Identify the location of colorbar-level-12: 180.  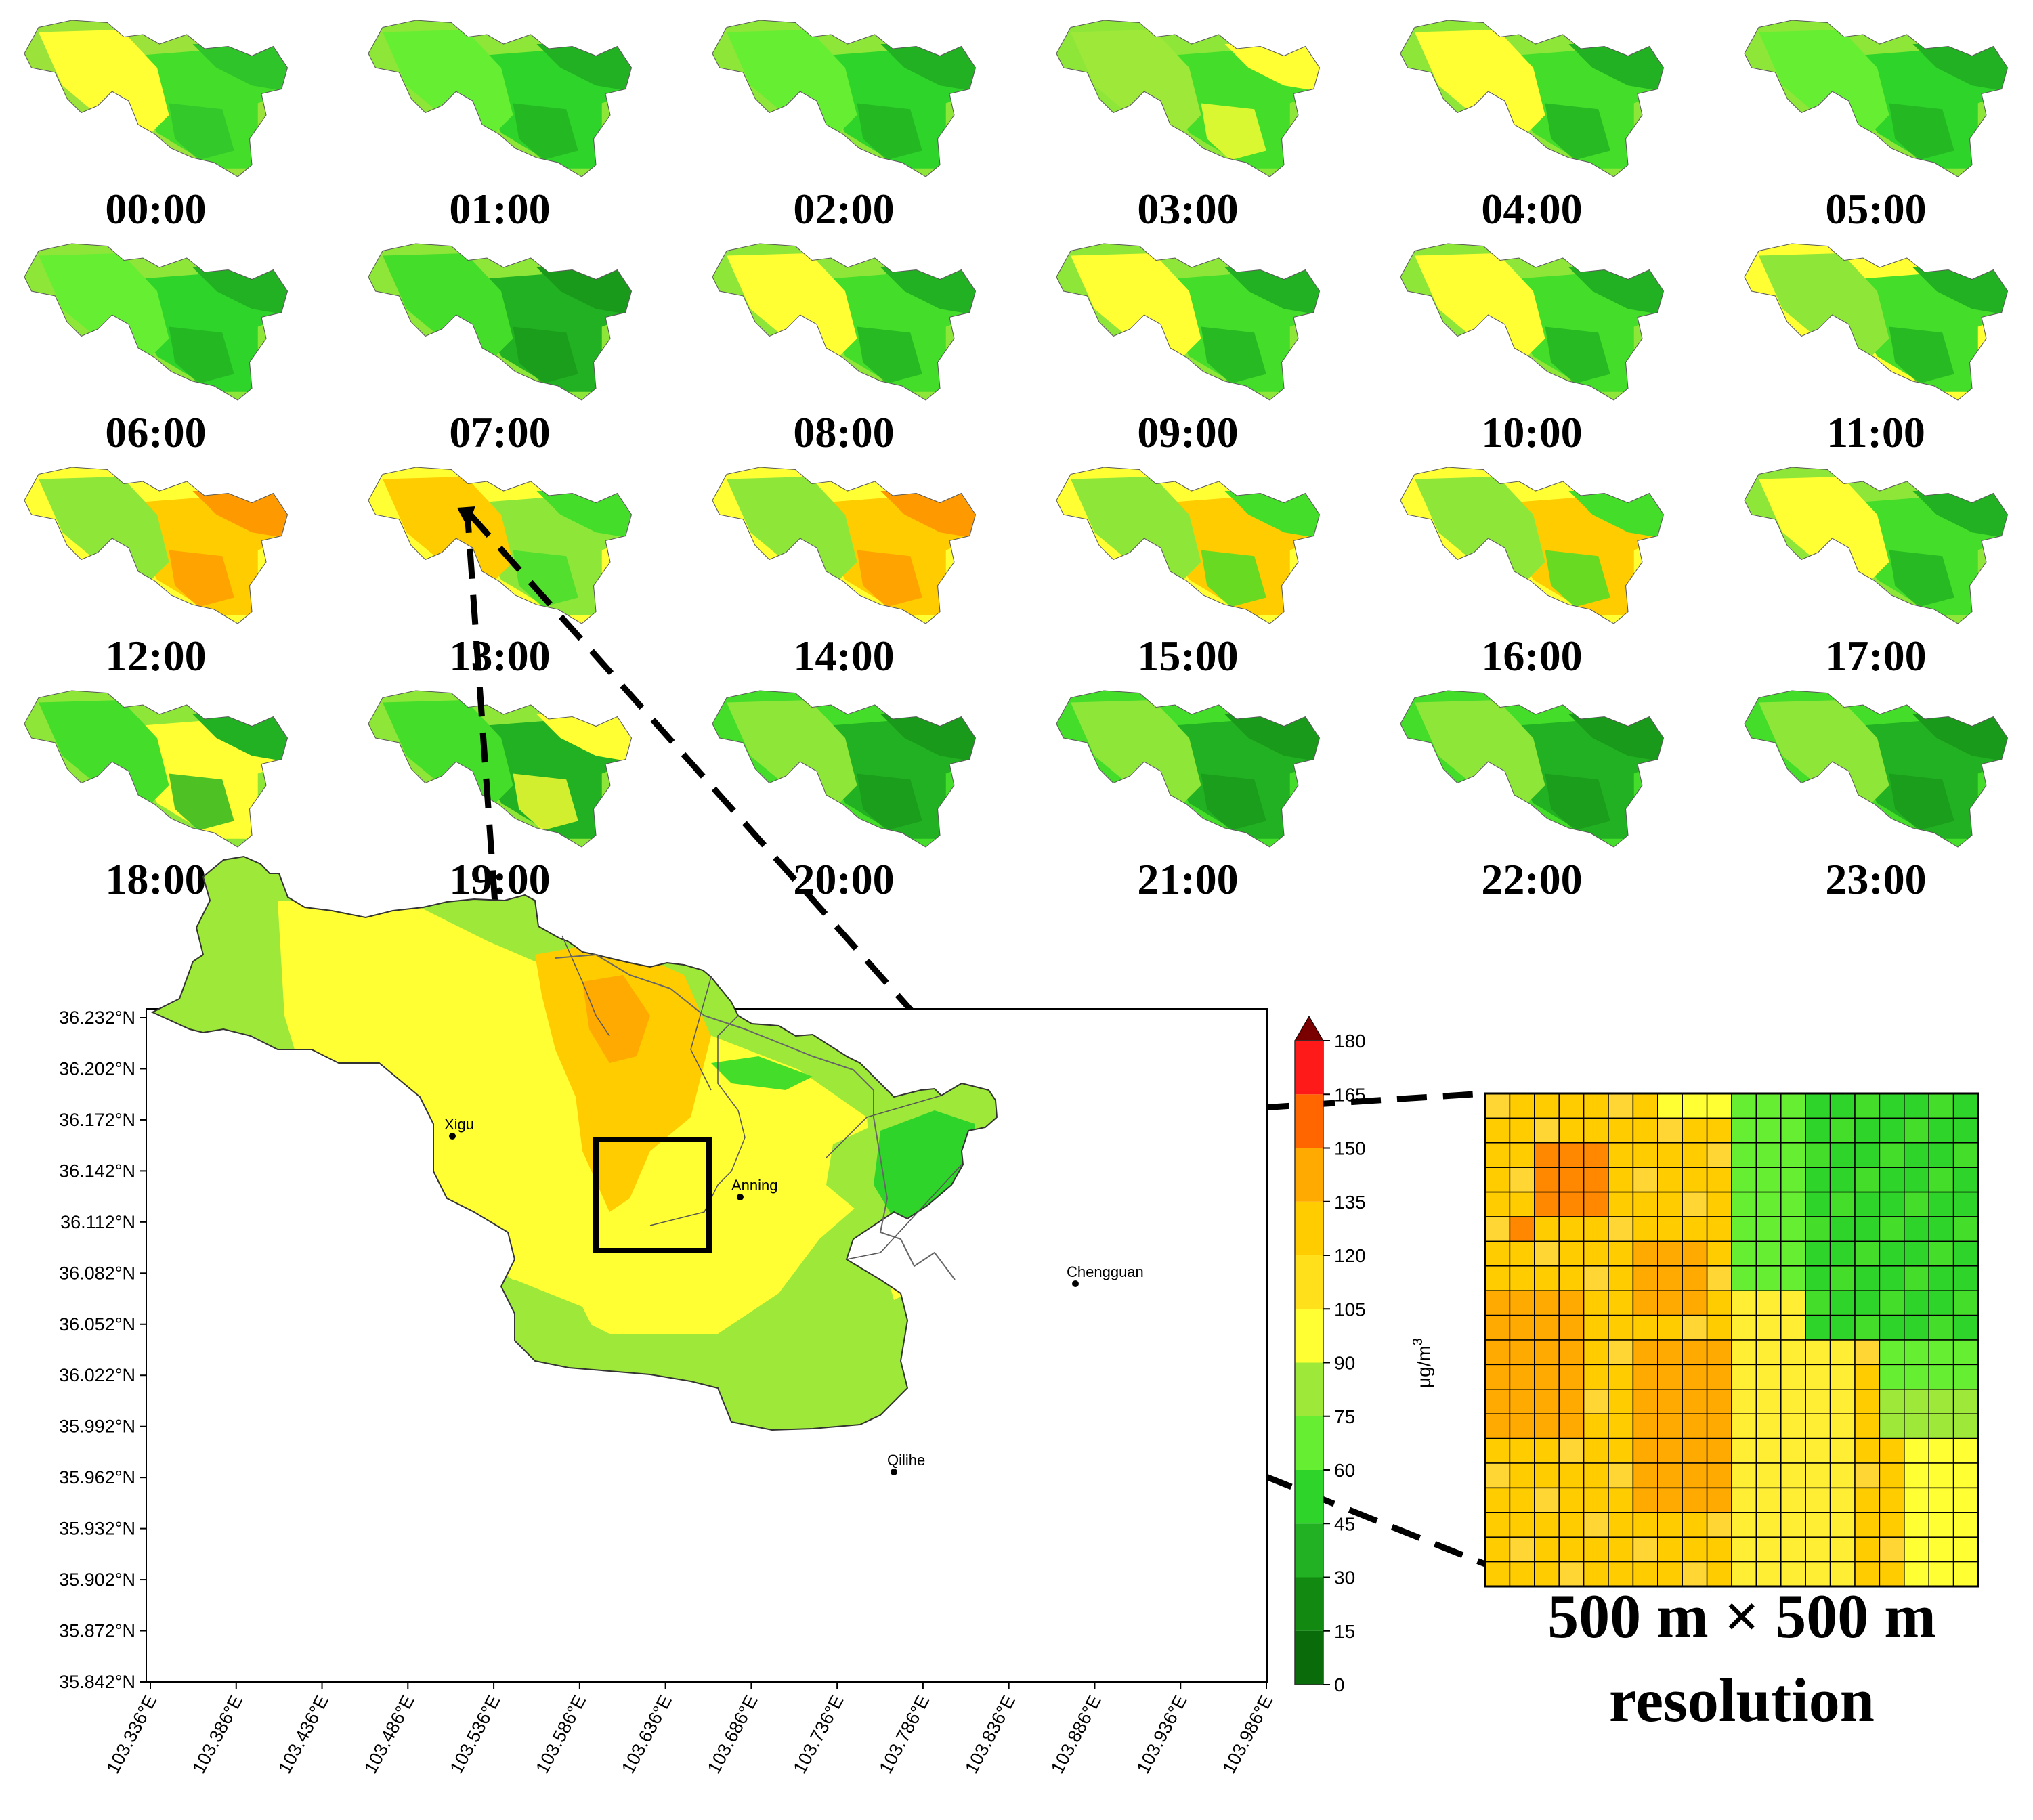
(1350, 1041).